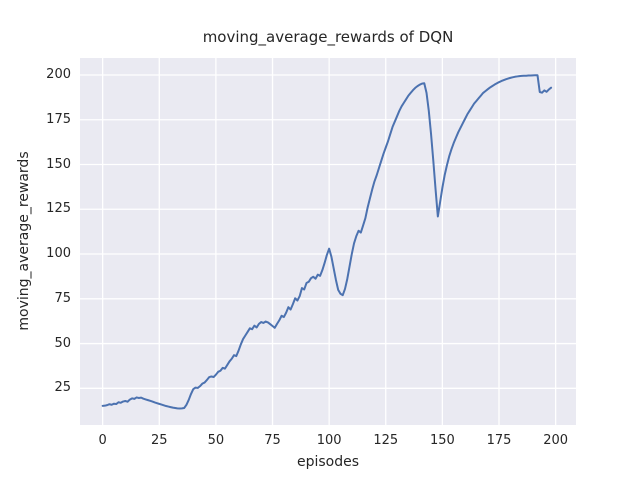  Describe the element at coordinates (58, 209) in the screenshot. I see `y-tick-label: 125` at that location.